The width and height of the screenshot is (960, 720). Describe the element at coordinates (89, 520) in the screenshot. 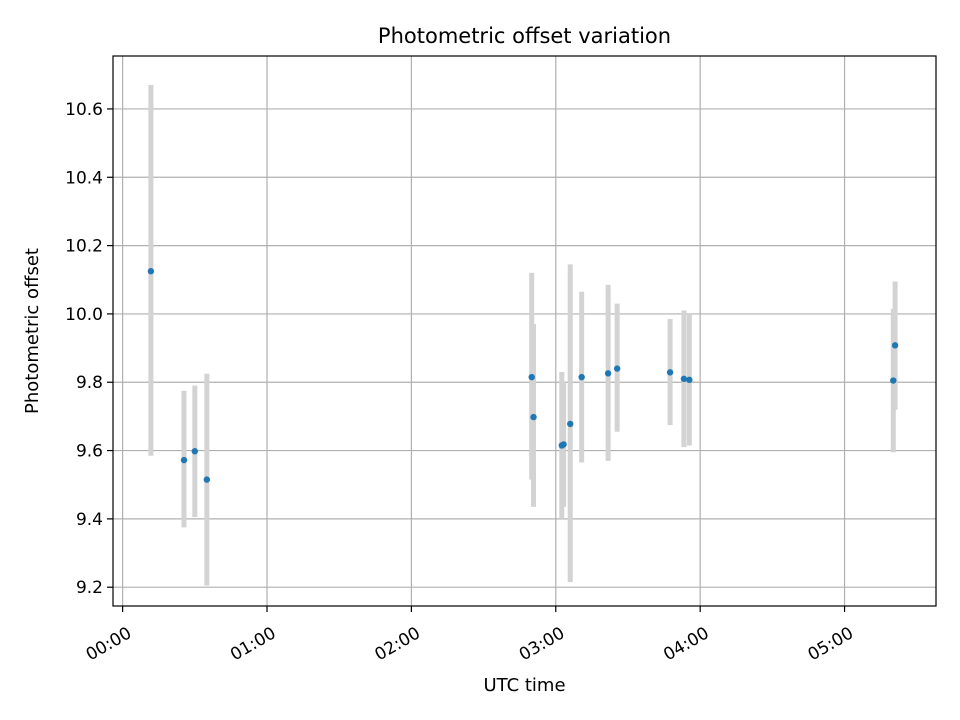

I see `y-tick-label: 9.4` at that location.